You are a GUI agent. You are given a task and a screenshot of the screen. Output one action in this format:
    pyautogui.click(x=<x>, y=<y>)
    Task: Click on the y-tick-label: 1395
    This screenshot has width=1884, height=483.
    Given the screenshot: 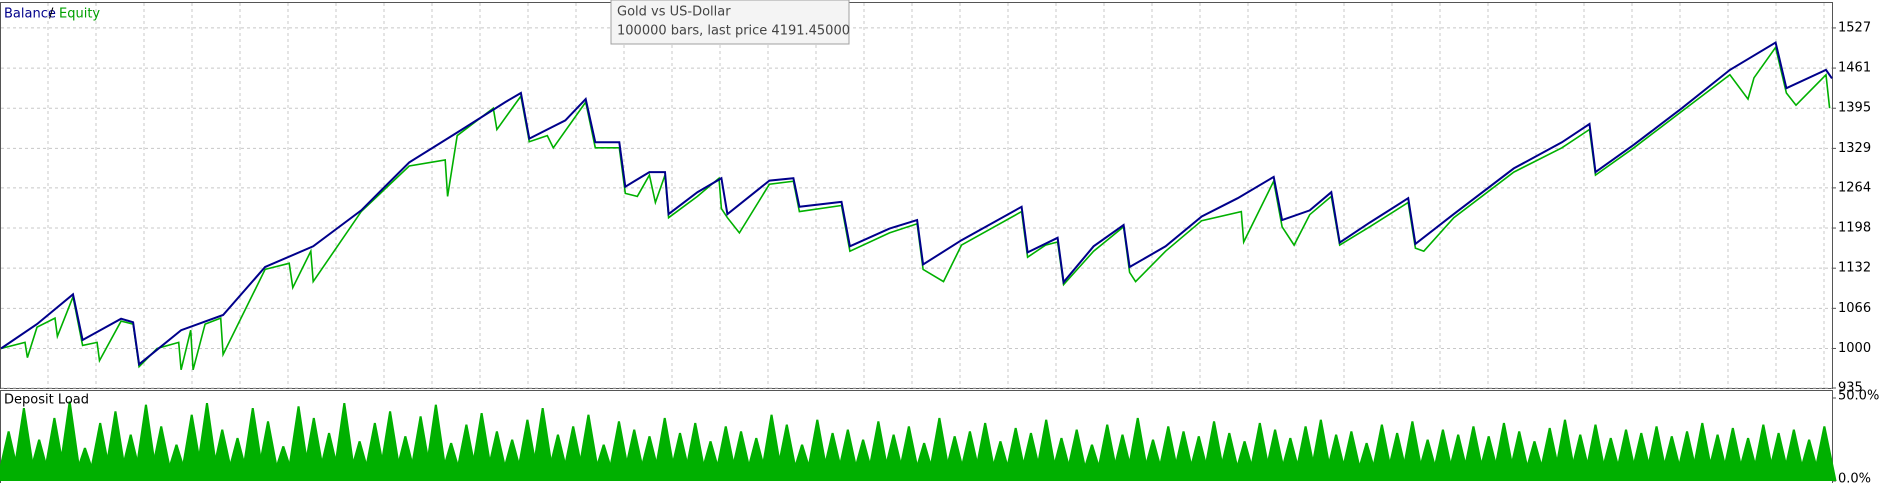 What is the action you would take?
    pyautogui.click(x=1854, y=108)
    